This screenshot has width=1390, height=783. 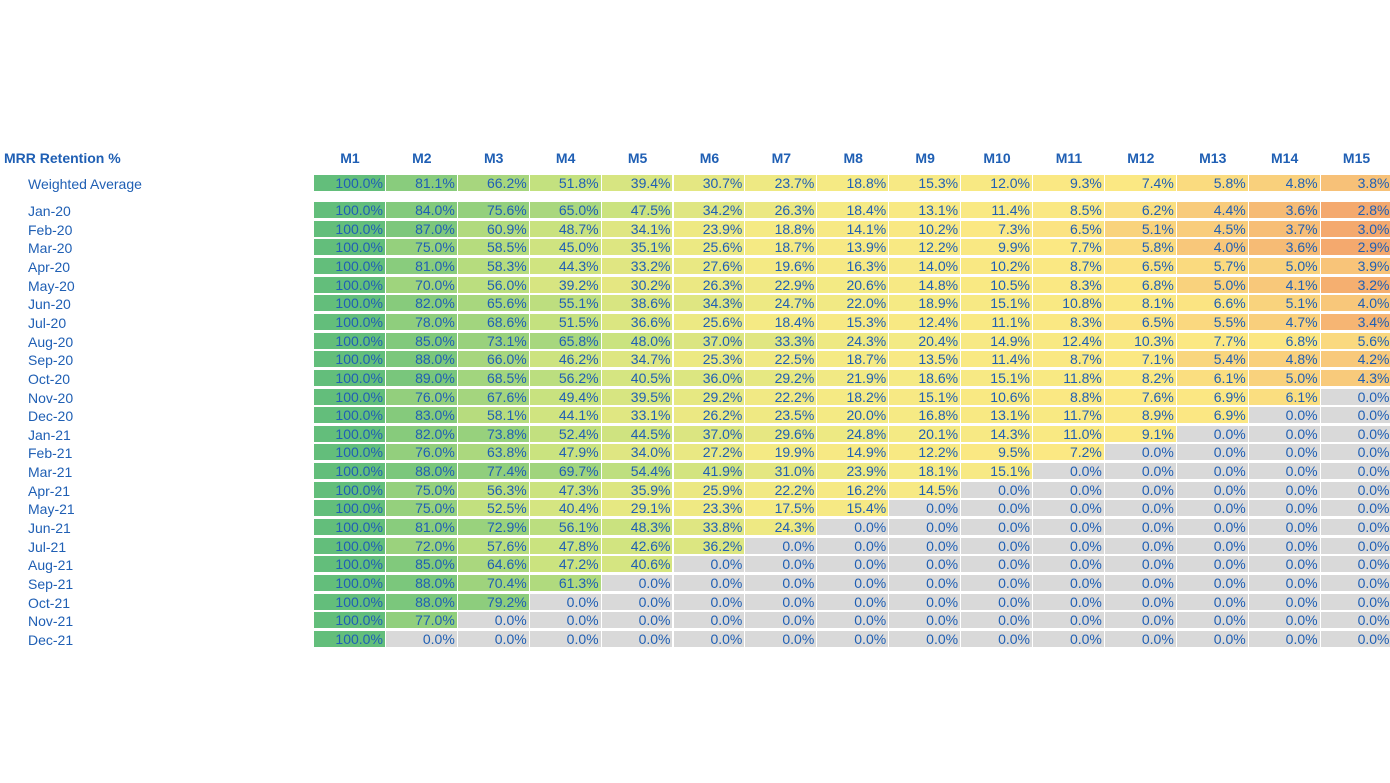 What do you see at coordinates (637, 341) in the screenshot?
I see `heatmap-cell: 48.0%` at bounding box center [637, 341].